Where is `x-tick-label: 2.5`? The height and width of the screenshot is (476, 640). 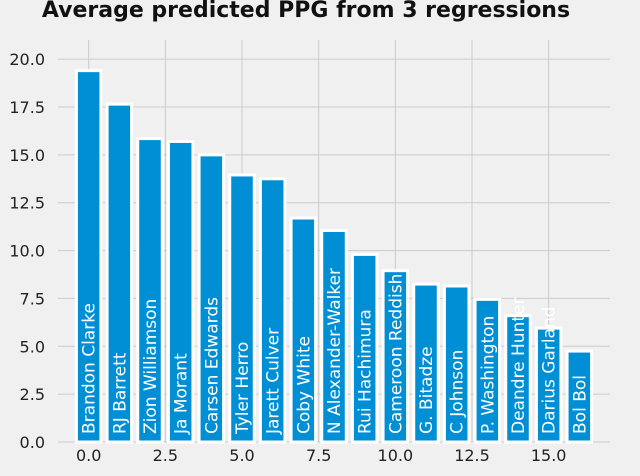 x-tick-label: 2.5 is located at coordinates (165, 455).